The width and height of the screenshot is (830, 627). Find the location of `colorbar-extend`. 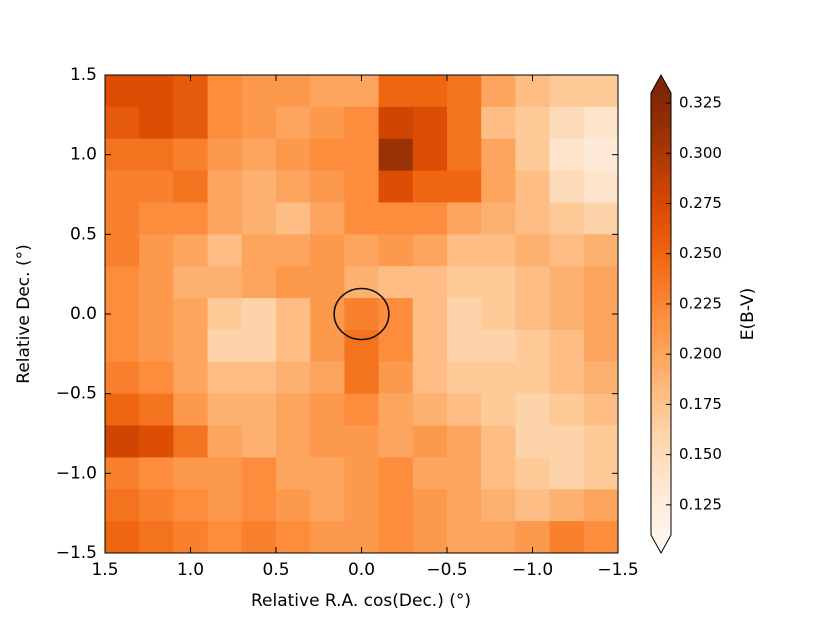

colorbar-extend is located at coordinates (661, 544).